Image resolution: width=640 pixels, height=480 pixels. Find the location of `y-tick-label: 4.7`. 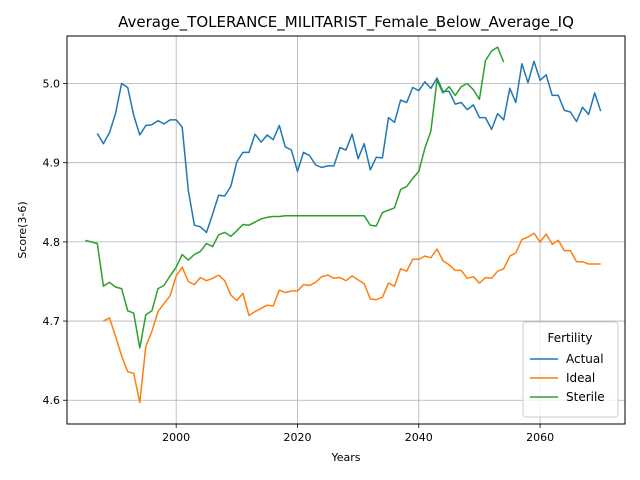

y-tick-label: 4.7 is located at coordinates (52, 321).